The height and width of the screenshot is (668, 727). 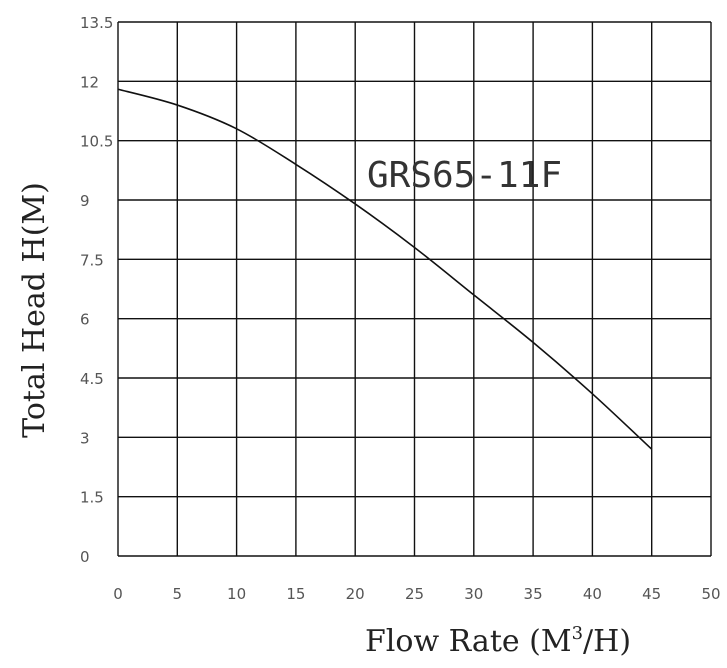 I want to click on x-tick-labels: 0 5 10 15 20 25 30 35 40 45 50, so click(x=416, y=594).